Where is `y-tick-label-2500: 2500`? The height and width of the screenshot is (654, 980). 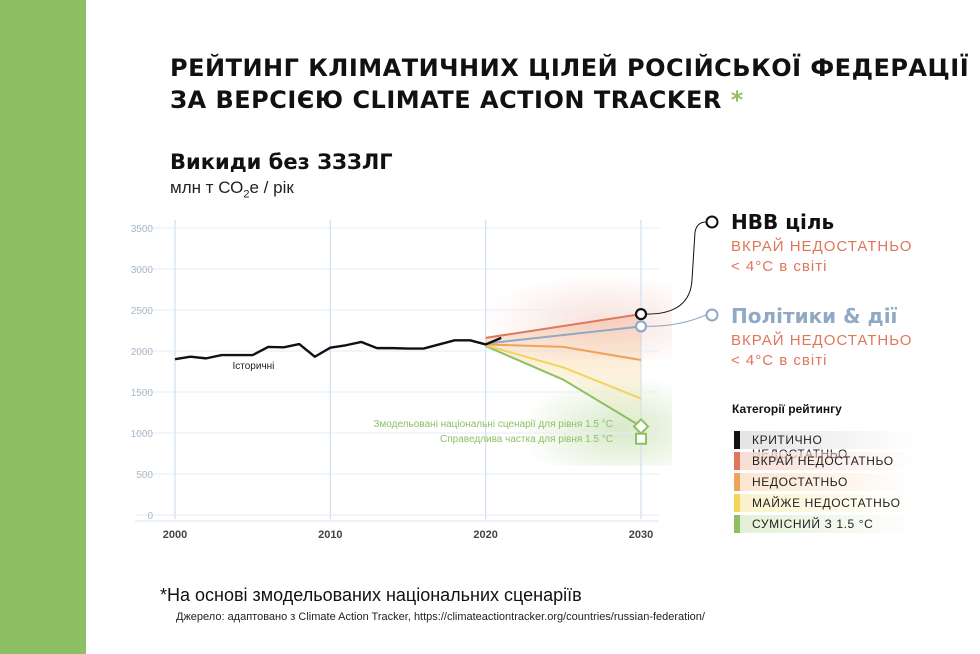 y-tick-label-2500: 2500 is located at coordinates (142, 311).